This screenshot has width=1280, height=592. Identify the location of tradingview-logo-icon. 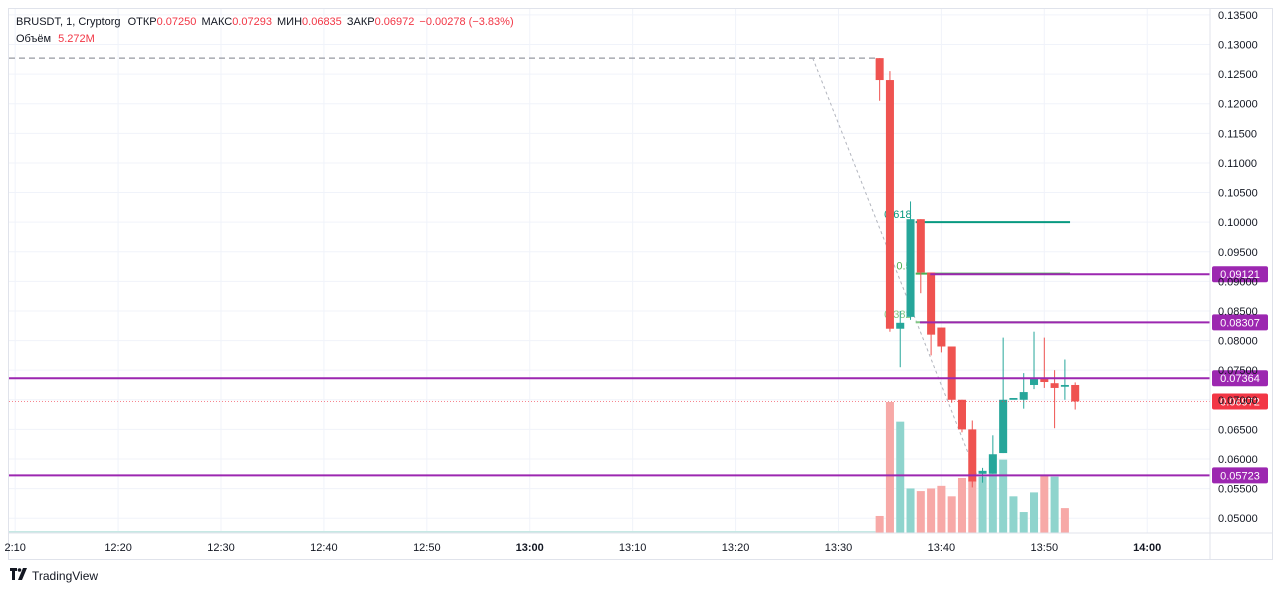
(19, 575).